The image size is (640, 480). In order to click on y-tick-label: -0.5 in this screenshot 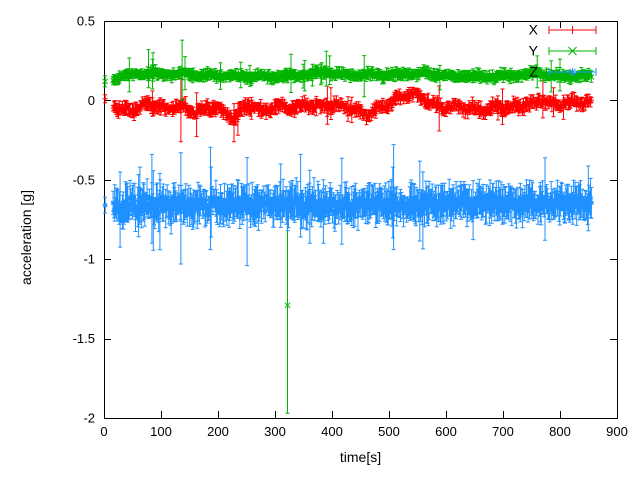, I will do `click(84, 179)`.